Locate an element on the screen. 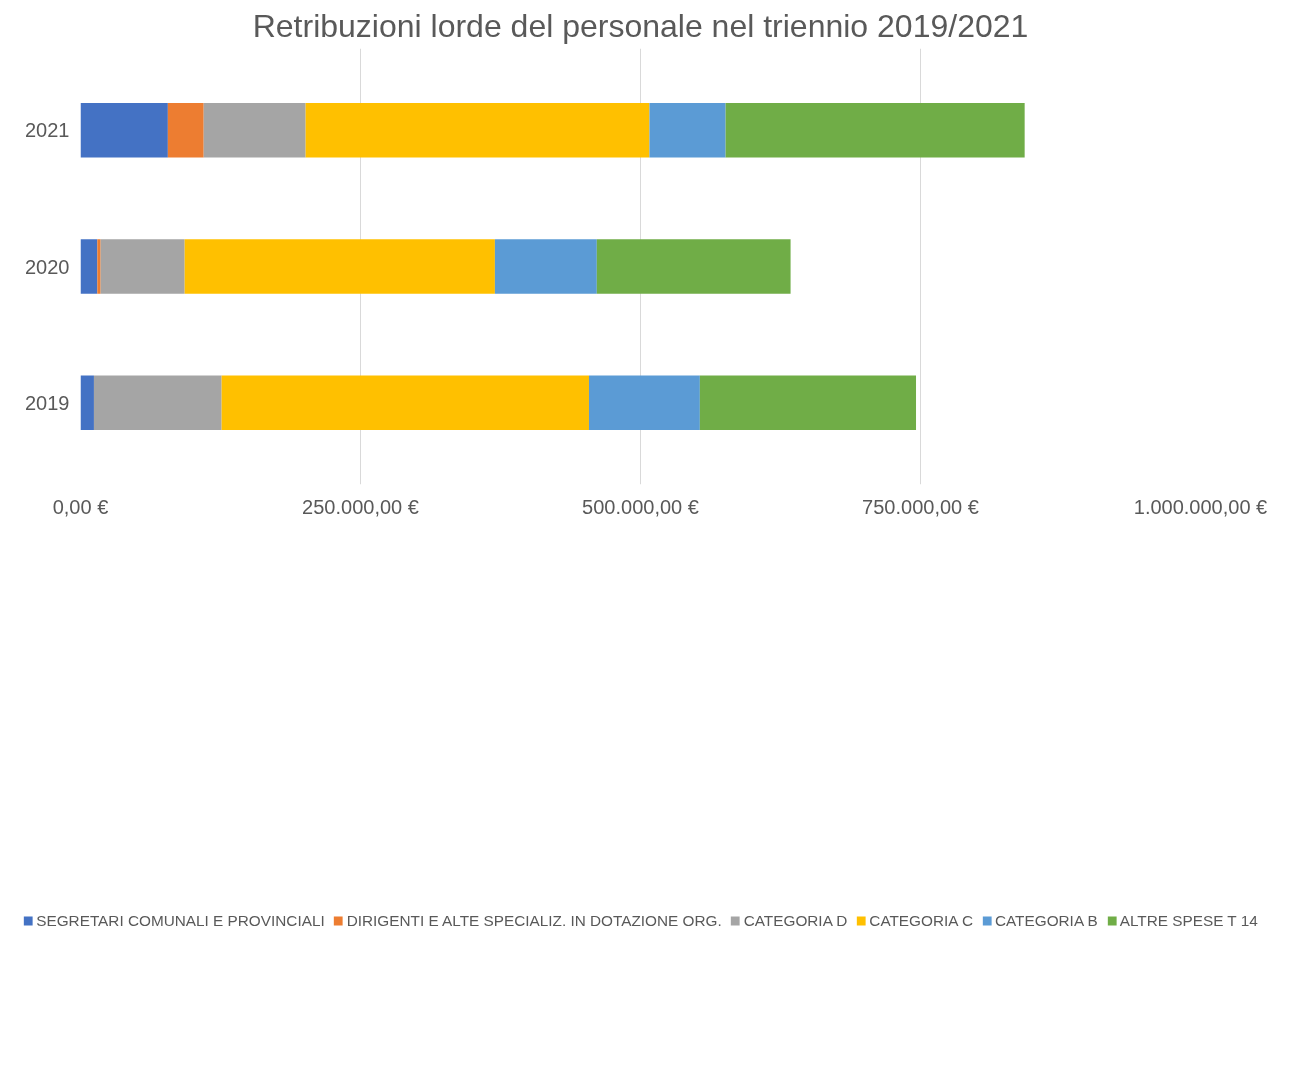 This screenshot has width=1290, height=1079. legend-label: SEGRETARI COMUNALI E PROVINCIALI is located at coordinates (180, 920).